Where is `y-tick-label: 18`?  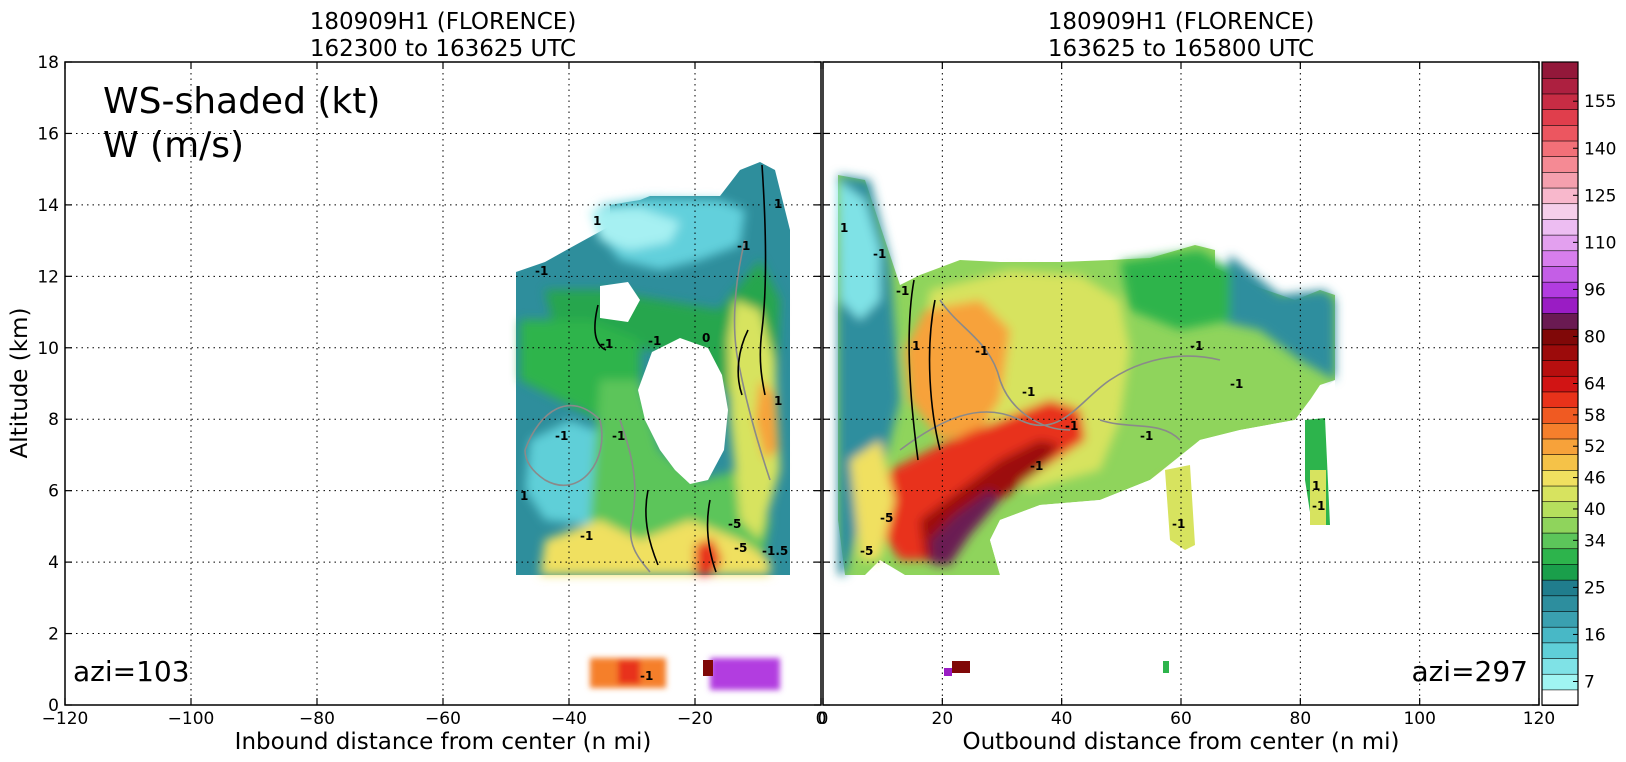
y-tick-label: 18 is located at coordinates (48, 63).